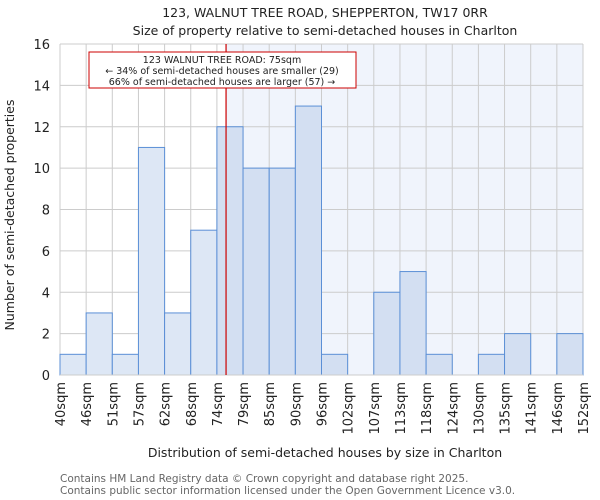  Describe the element at coordinates (308, 240) in the screenshot. I see `bar-90sqm` at that location.